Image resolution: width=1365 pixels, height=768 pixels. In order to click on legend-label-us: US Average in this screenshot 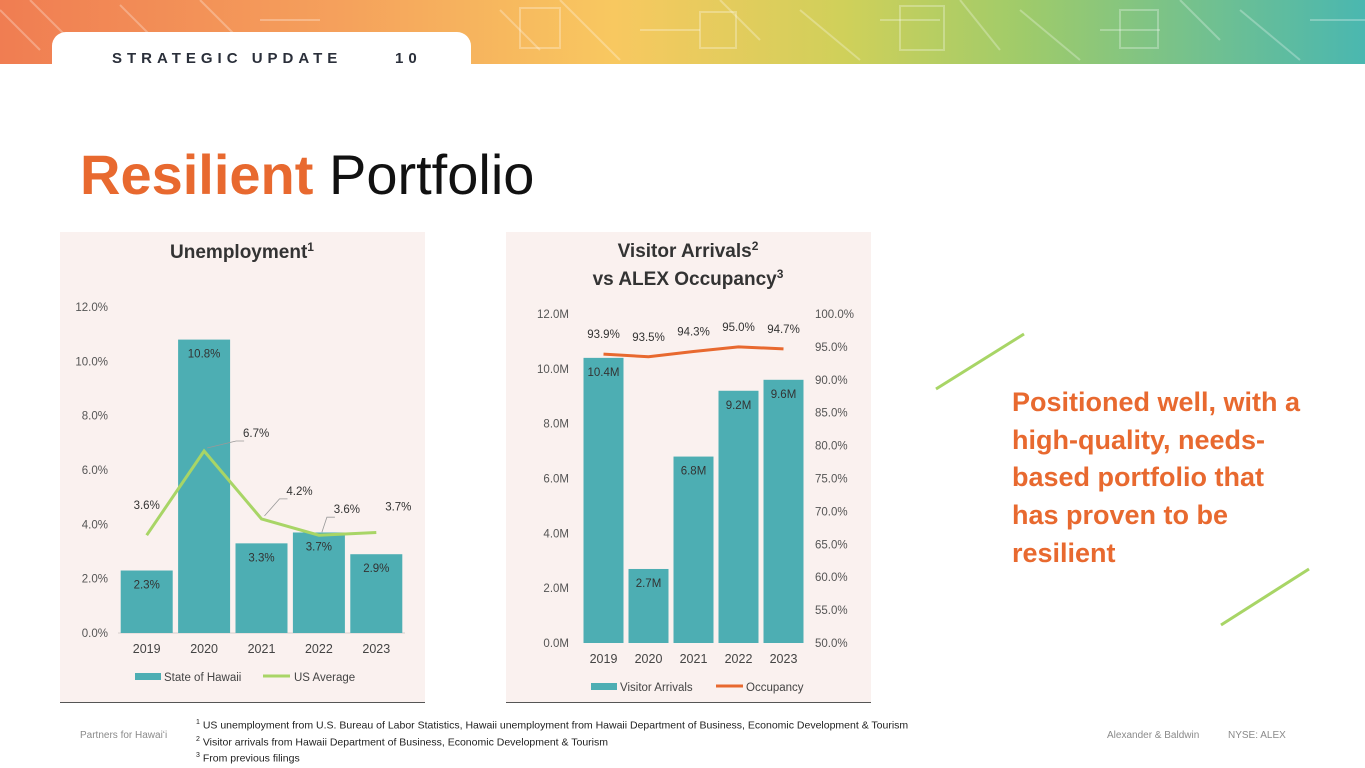, I will do `click(324, 678)`.